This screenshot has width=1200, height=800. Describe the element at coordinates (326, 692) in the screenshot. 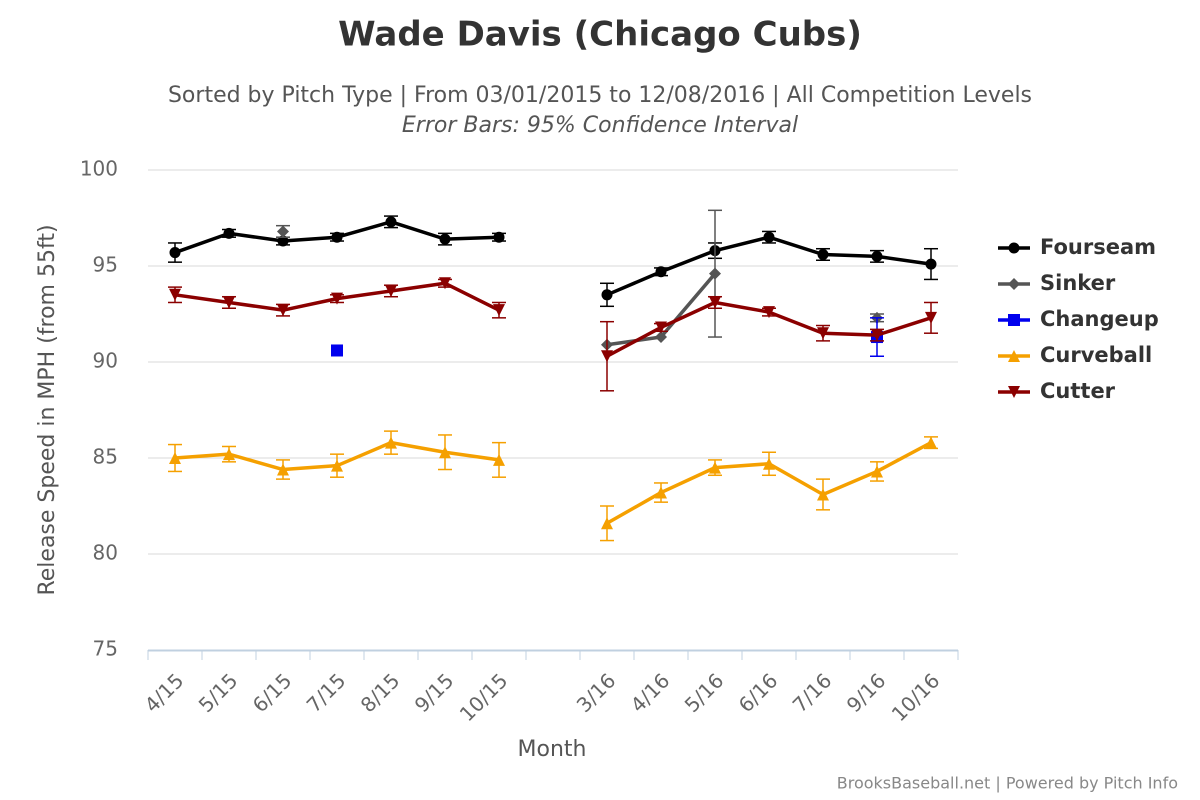

I see `x-tick-label: 7/15` at that location.